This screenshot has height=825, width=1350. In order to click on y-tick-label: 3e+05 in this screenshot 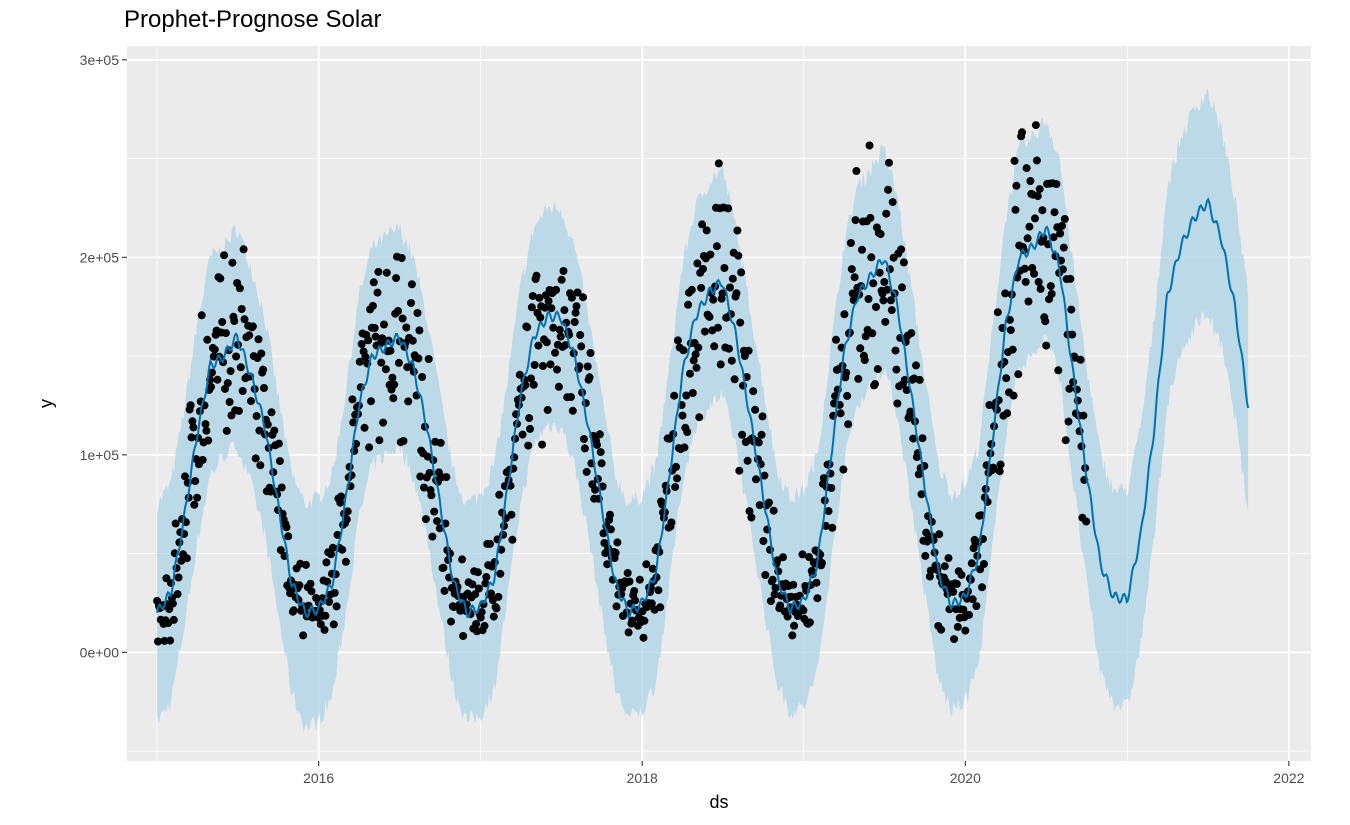, I will do `click(100, 60)`.